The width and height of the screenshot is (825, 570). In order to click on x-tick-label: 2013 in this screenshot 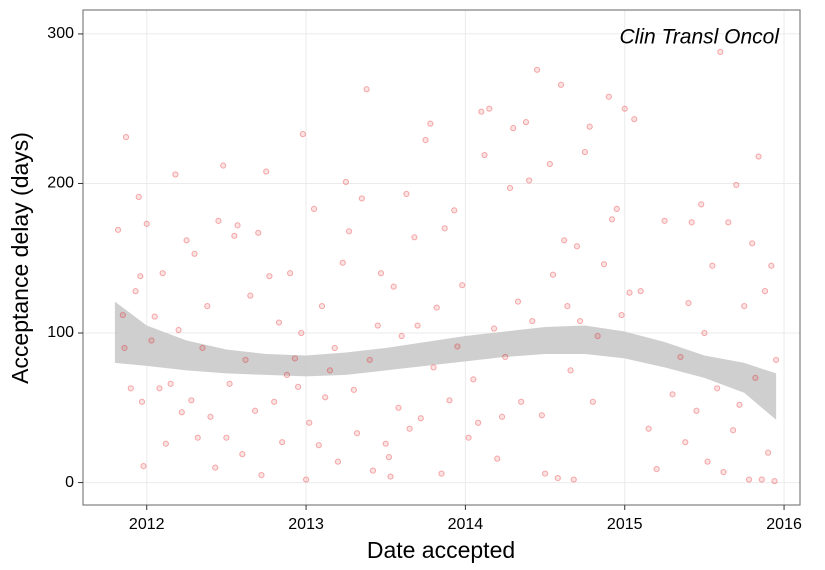, I will do `click(306, 524)`.